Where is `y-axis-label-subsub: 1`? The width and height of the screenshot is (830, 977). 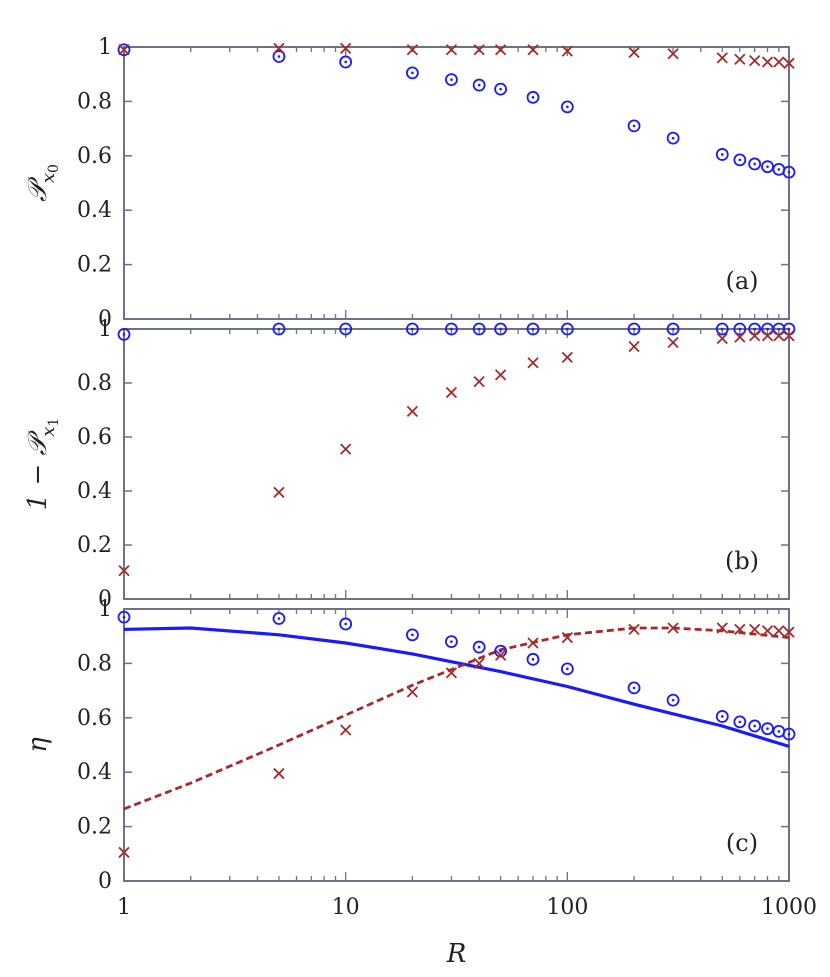
y-axis-label-subsub: 1 is located at coordinates (54, 422).